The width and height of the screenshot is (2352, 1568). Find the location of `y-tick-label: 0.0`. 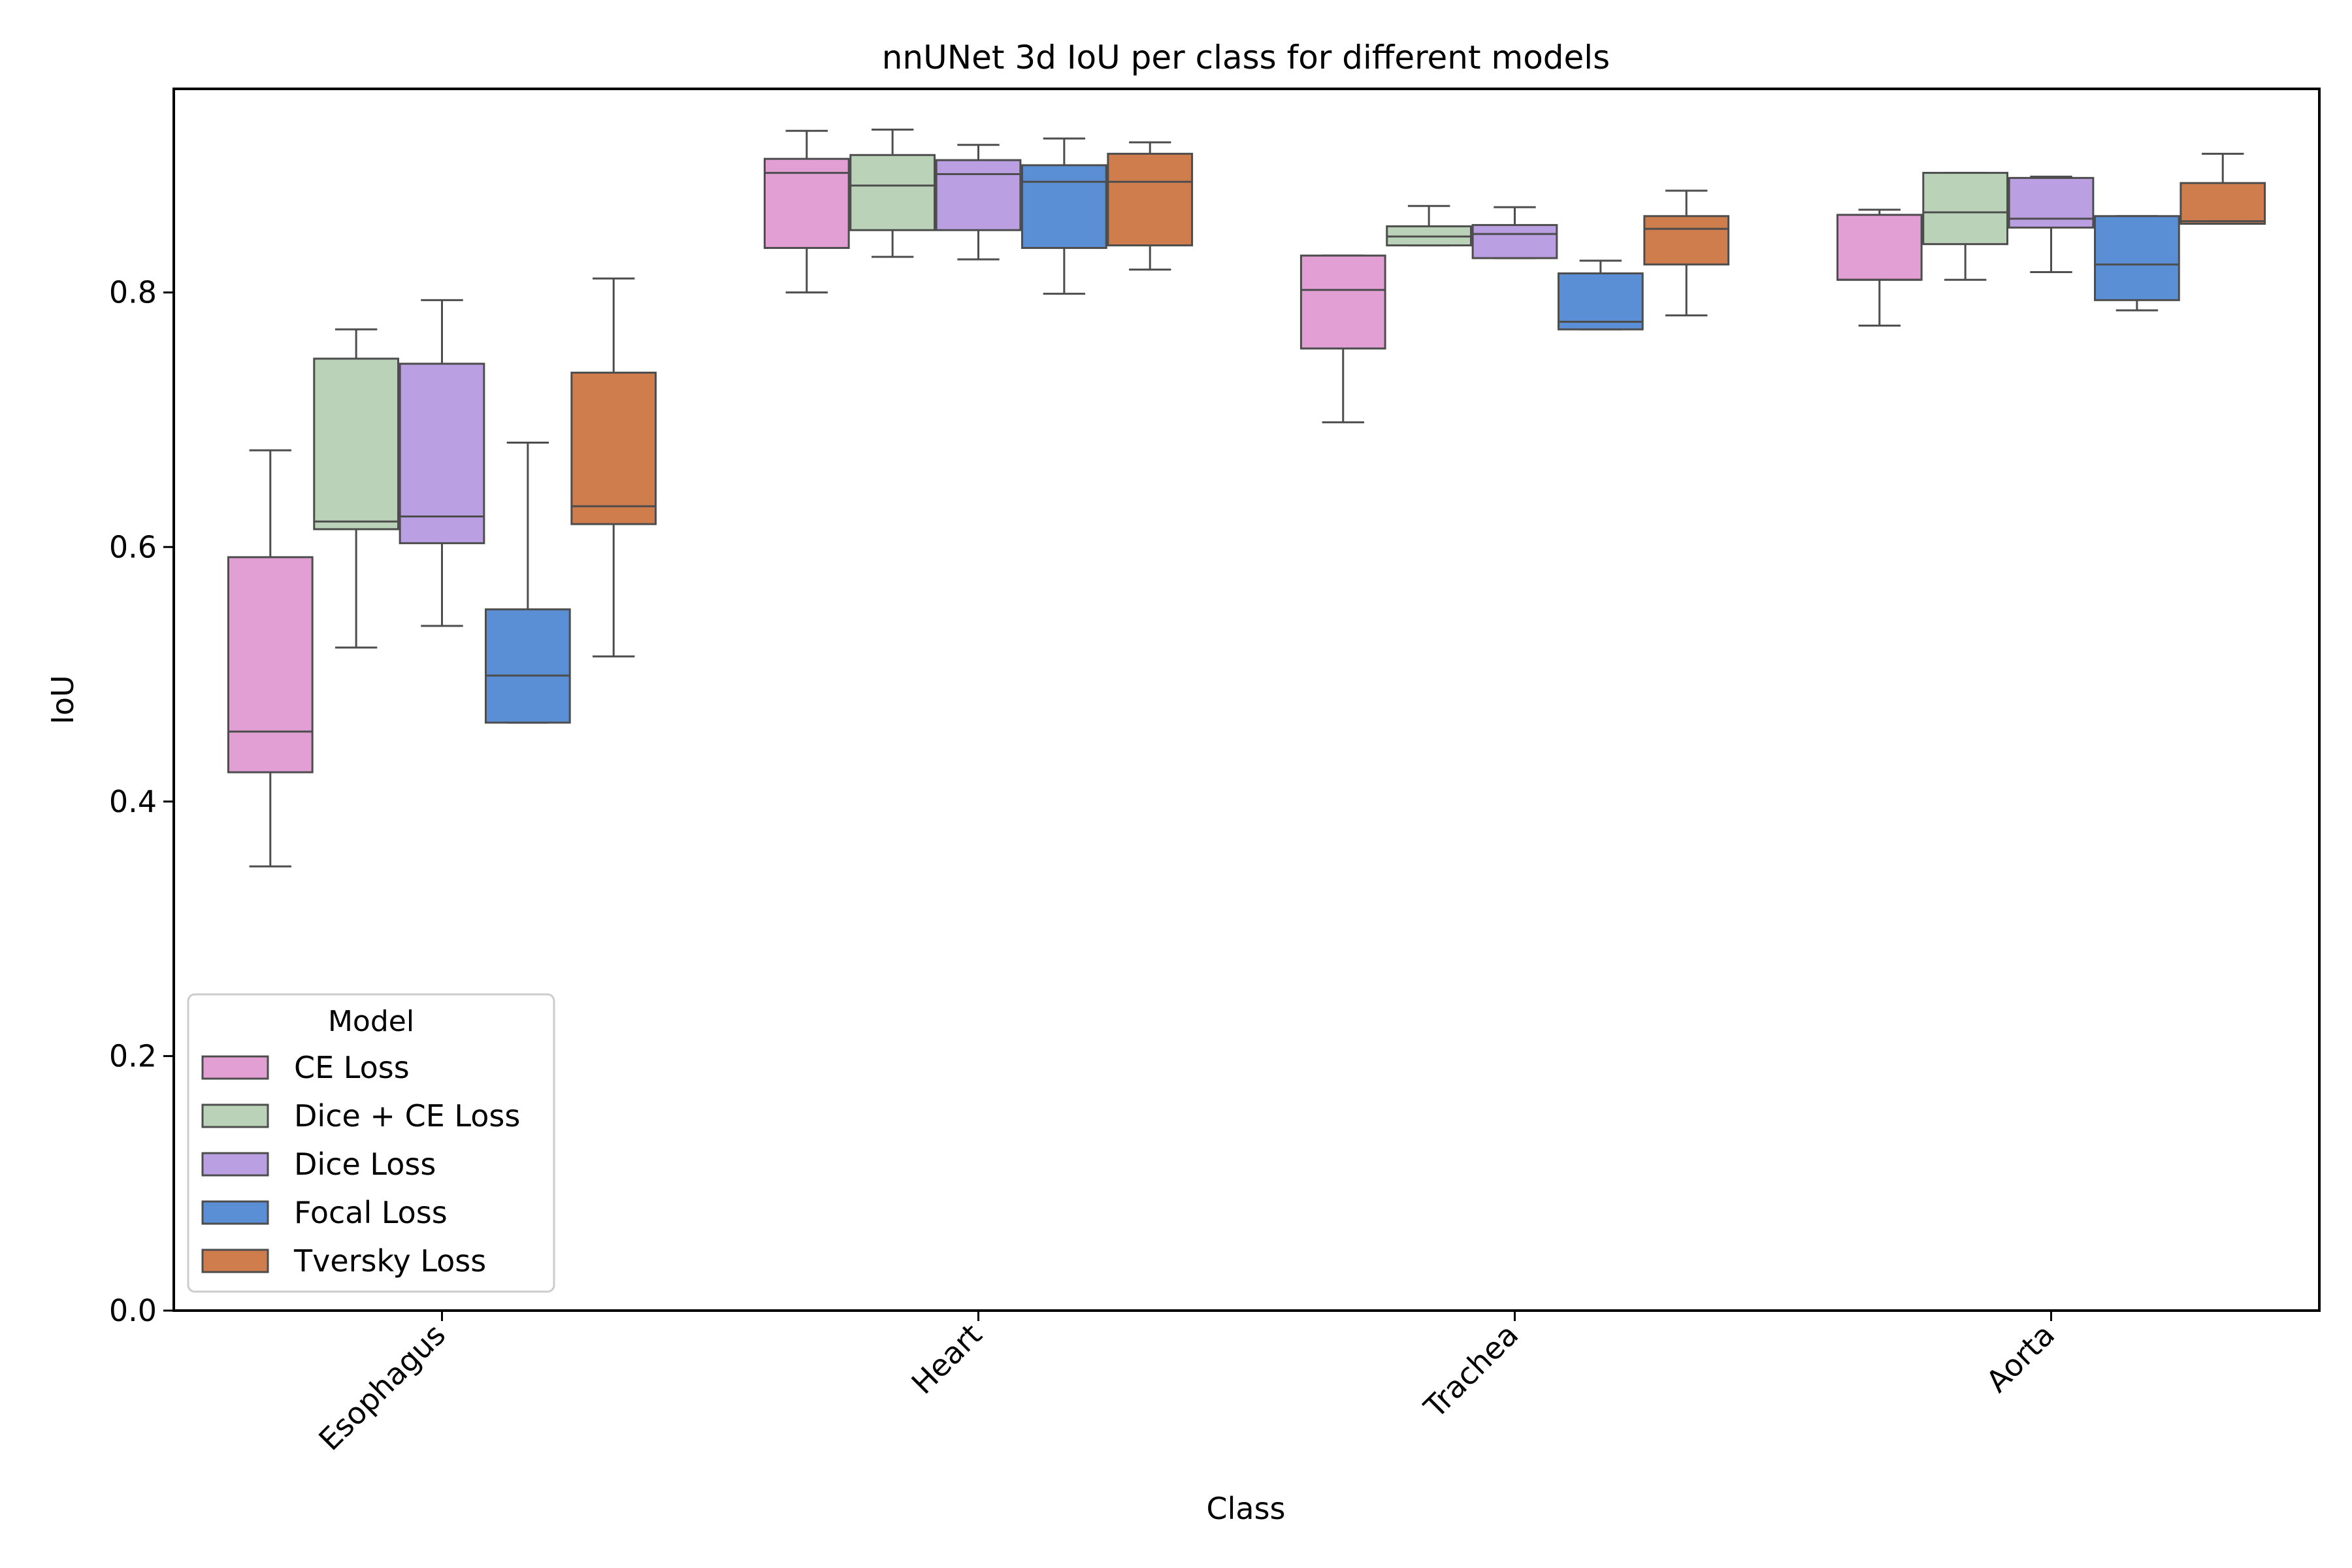

y-tick-label: 0.0 is located at coordinates (133, 1310).